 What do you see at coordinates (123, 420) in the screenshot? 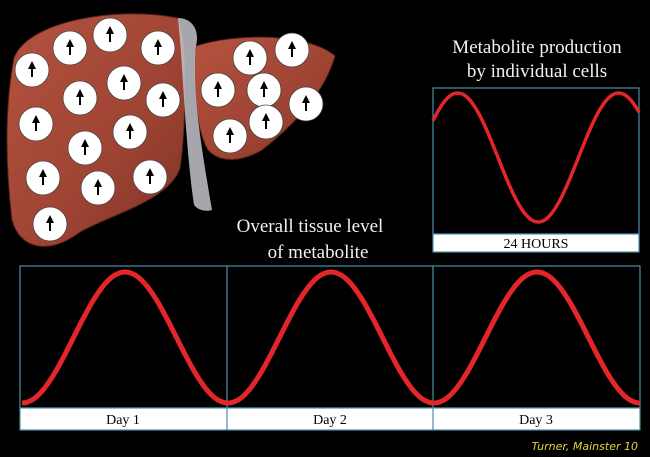
I see `day-label-1: Day 1` at bounding box center [123, 420].